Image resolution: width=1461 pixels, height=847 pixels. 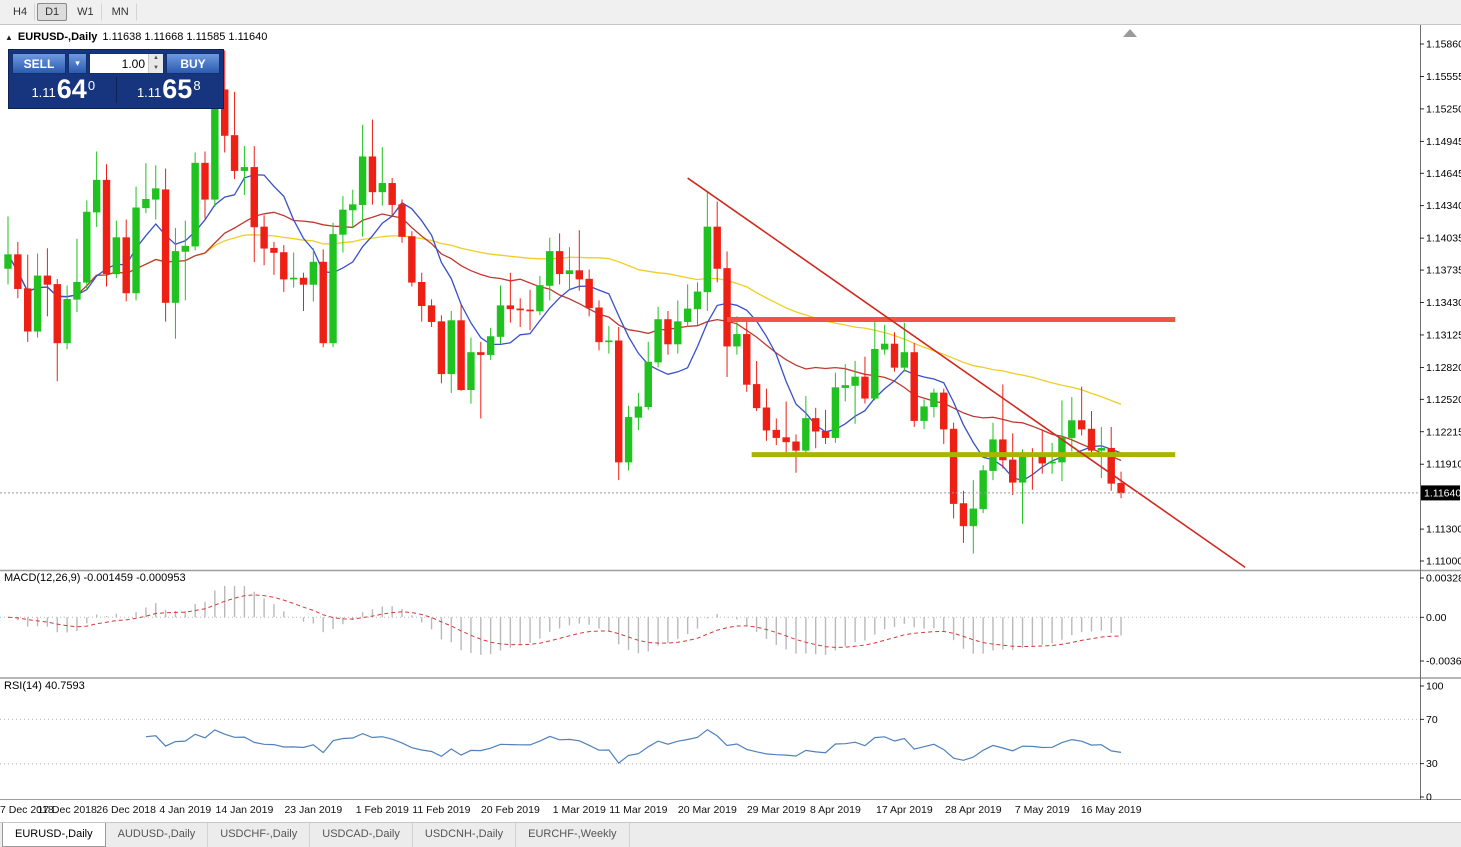 I want to click on svg-text: 1.12215, so click(x=1443, y=432).